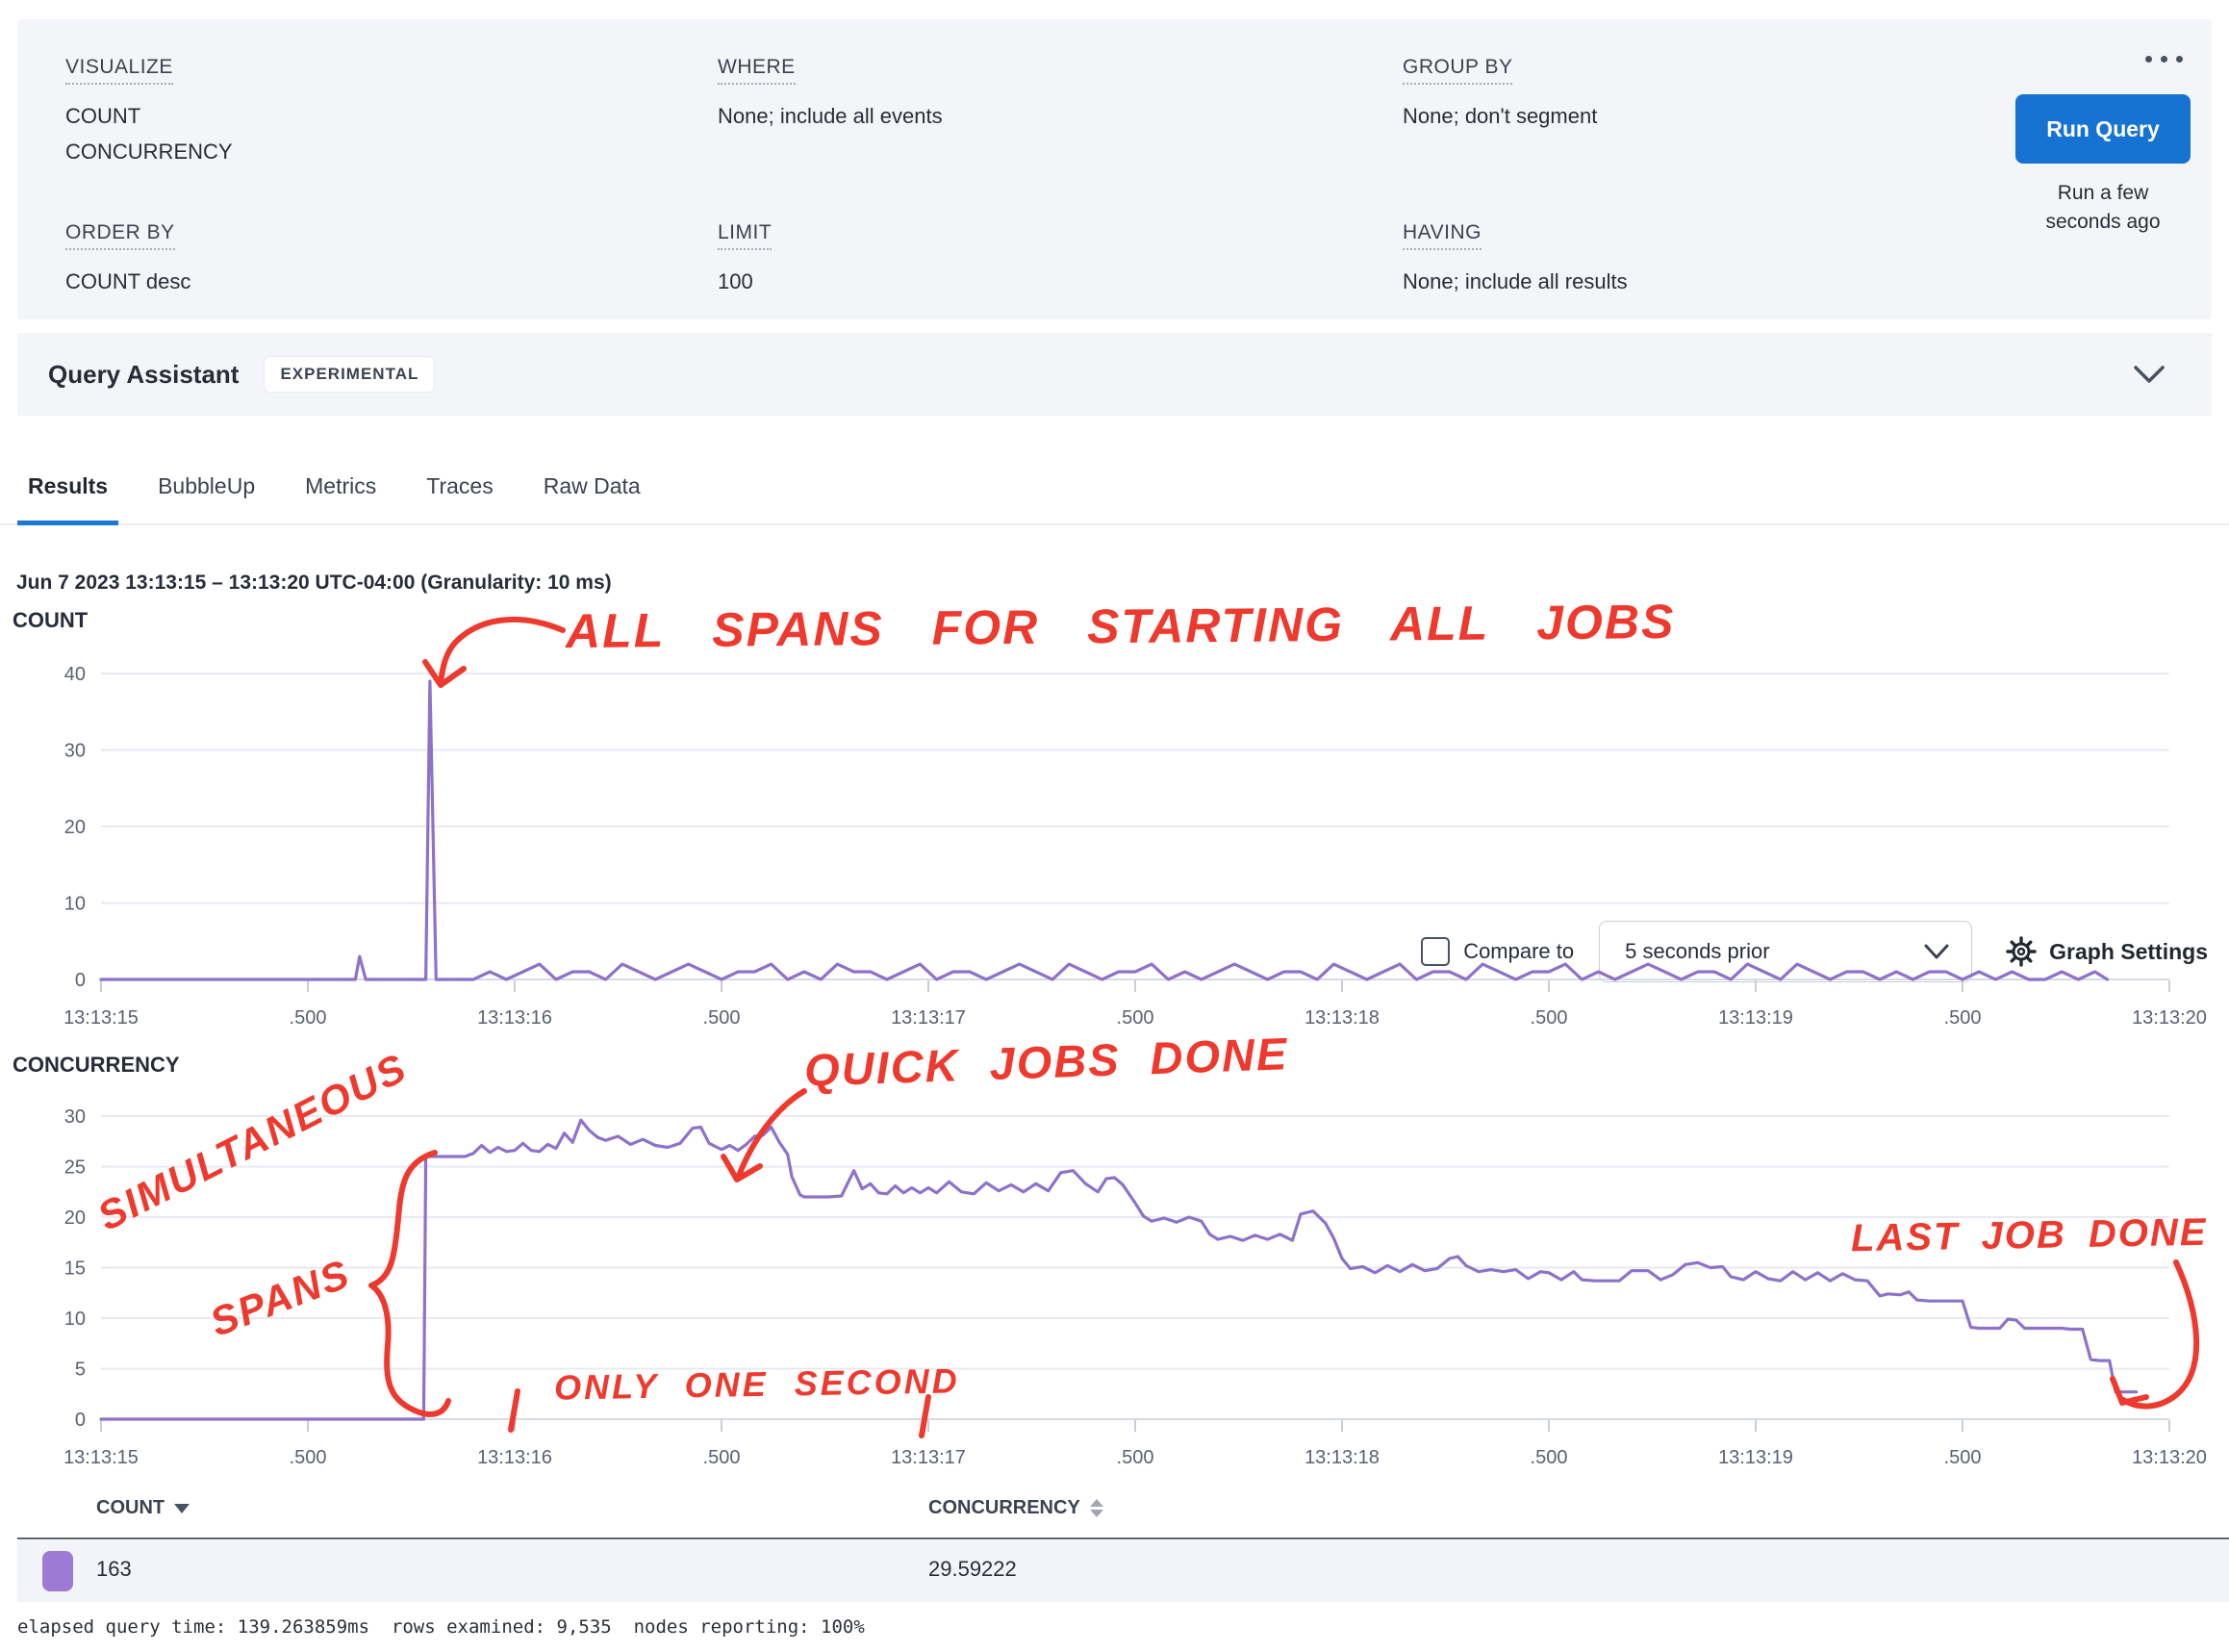  I want to click on tab-raw-data: Raw Data, so click(592, 485).